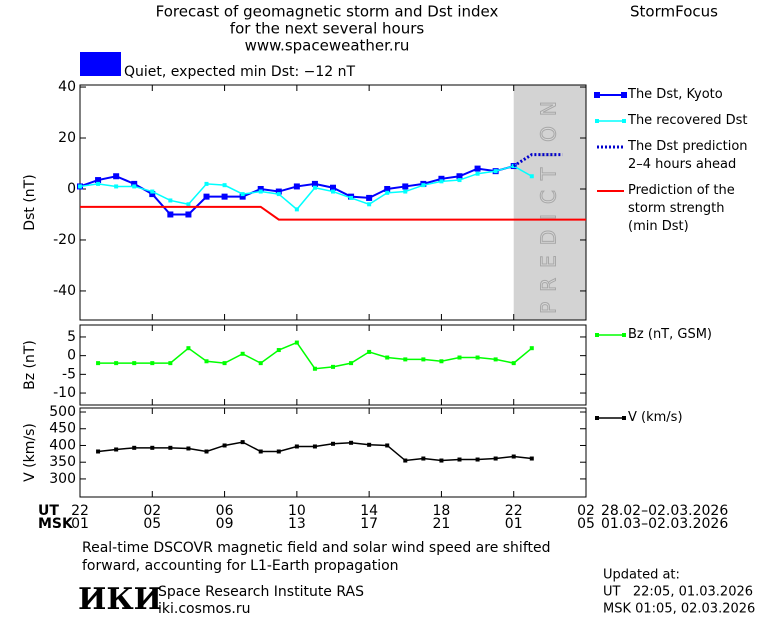 This screenshot has height=620, width=760. Describe the element at coordinates (670, 334) in the screenshot. I see `legend-label: Bz (nT, GSM)` at that location.